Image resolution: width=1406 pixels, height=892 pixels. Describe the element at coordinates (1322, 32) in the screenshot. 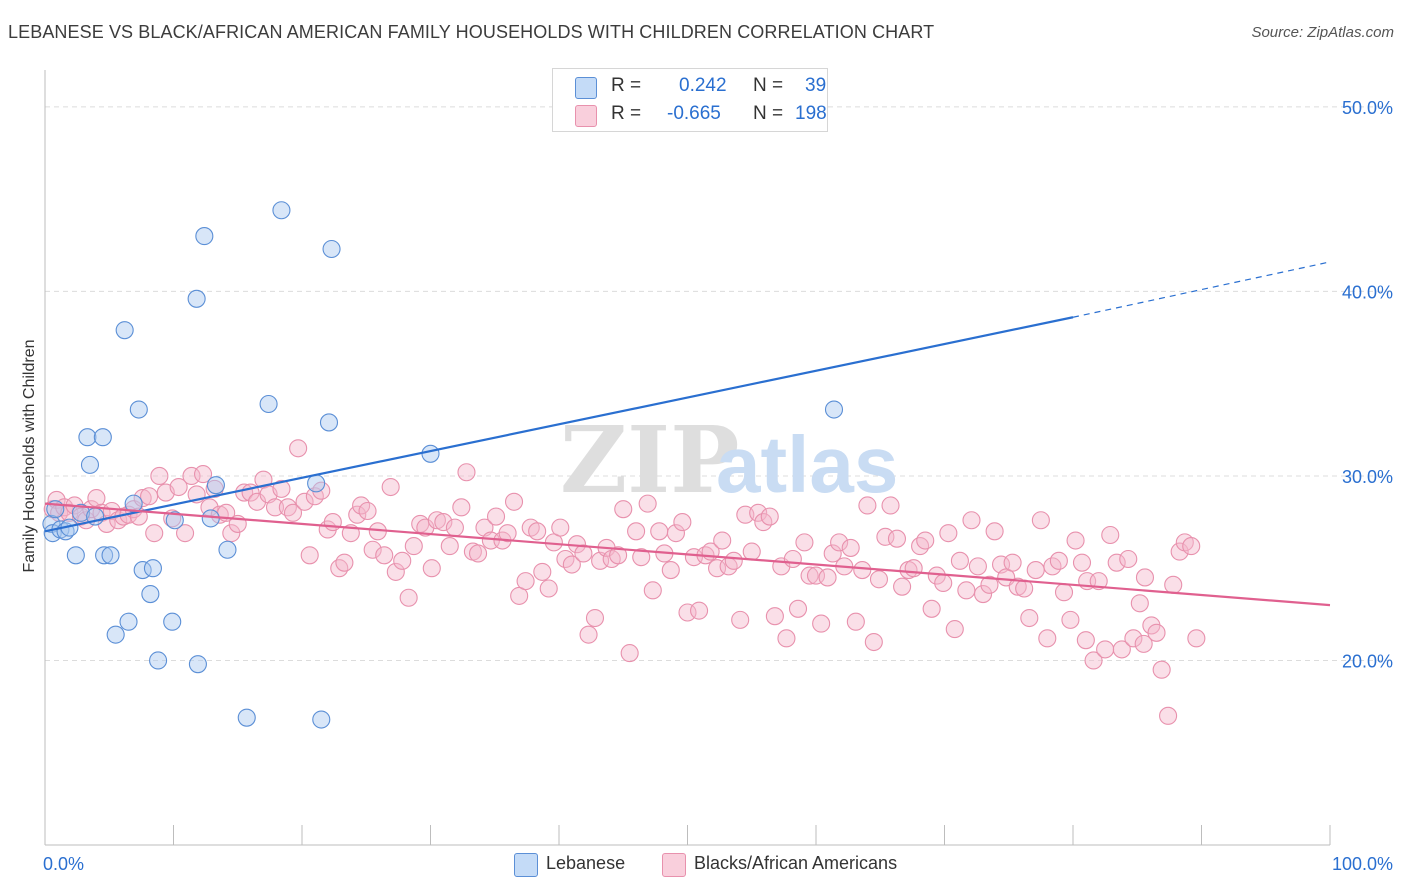

I see `chart-source: Source: ZipAtlas.com` at that location.